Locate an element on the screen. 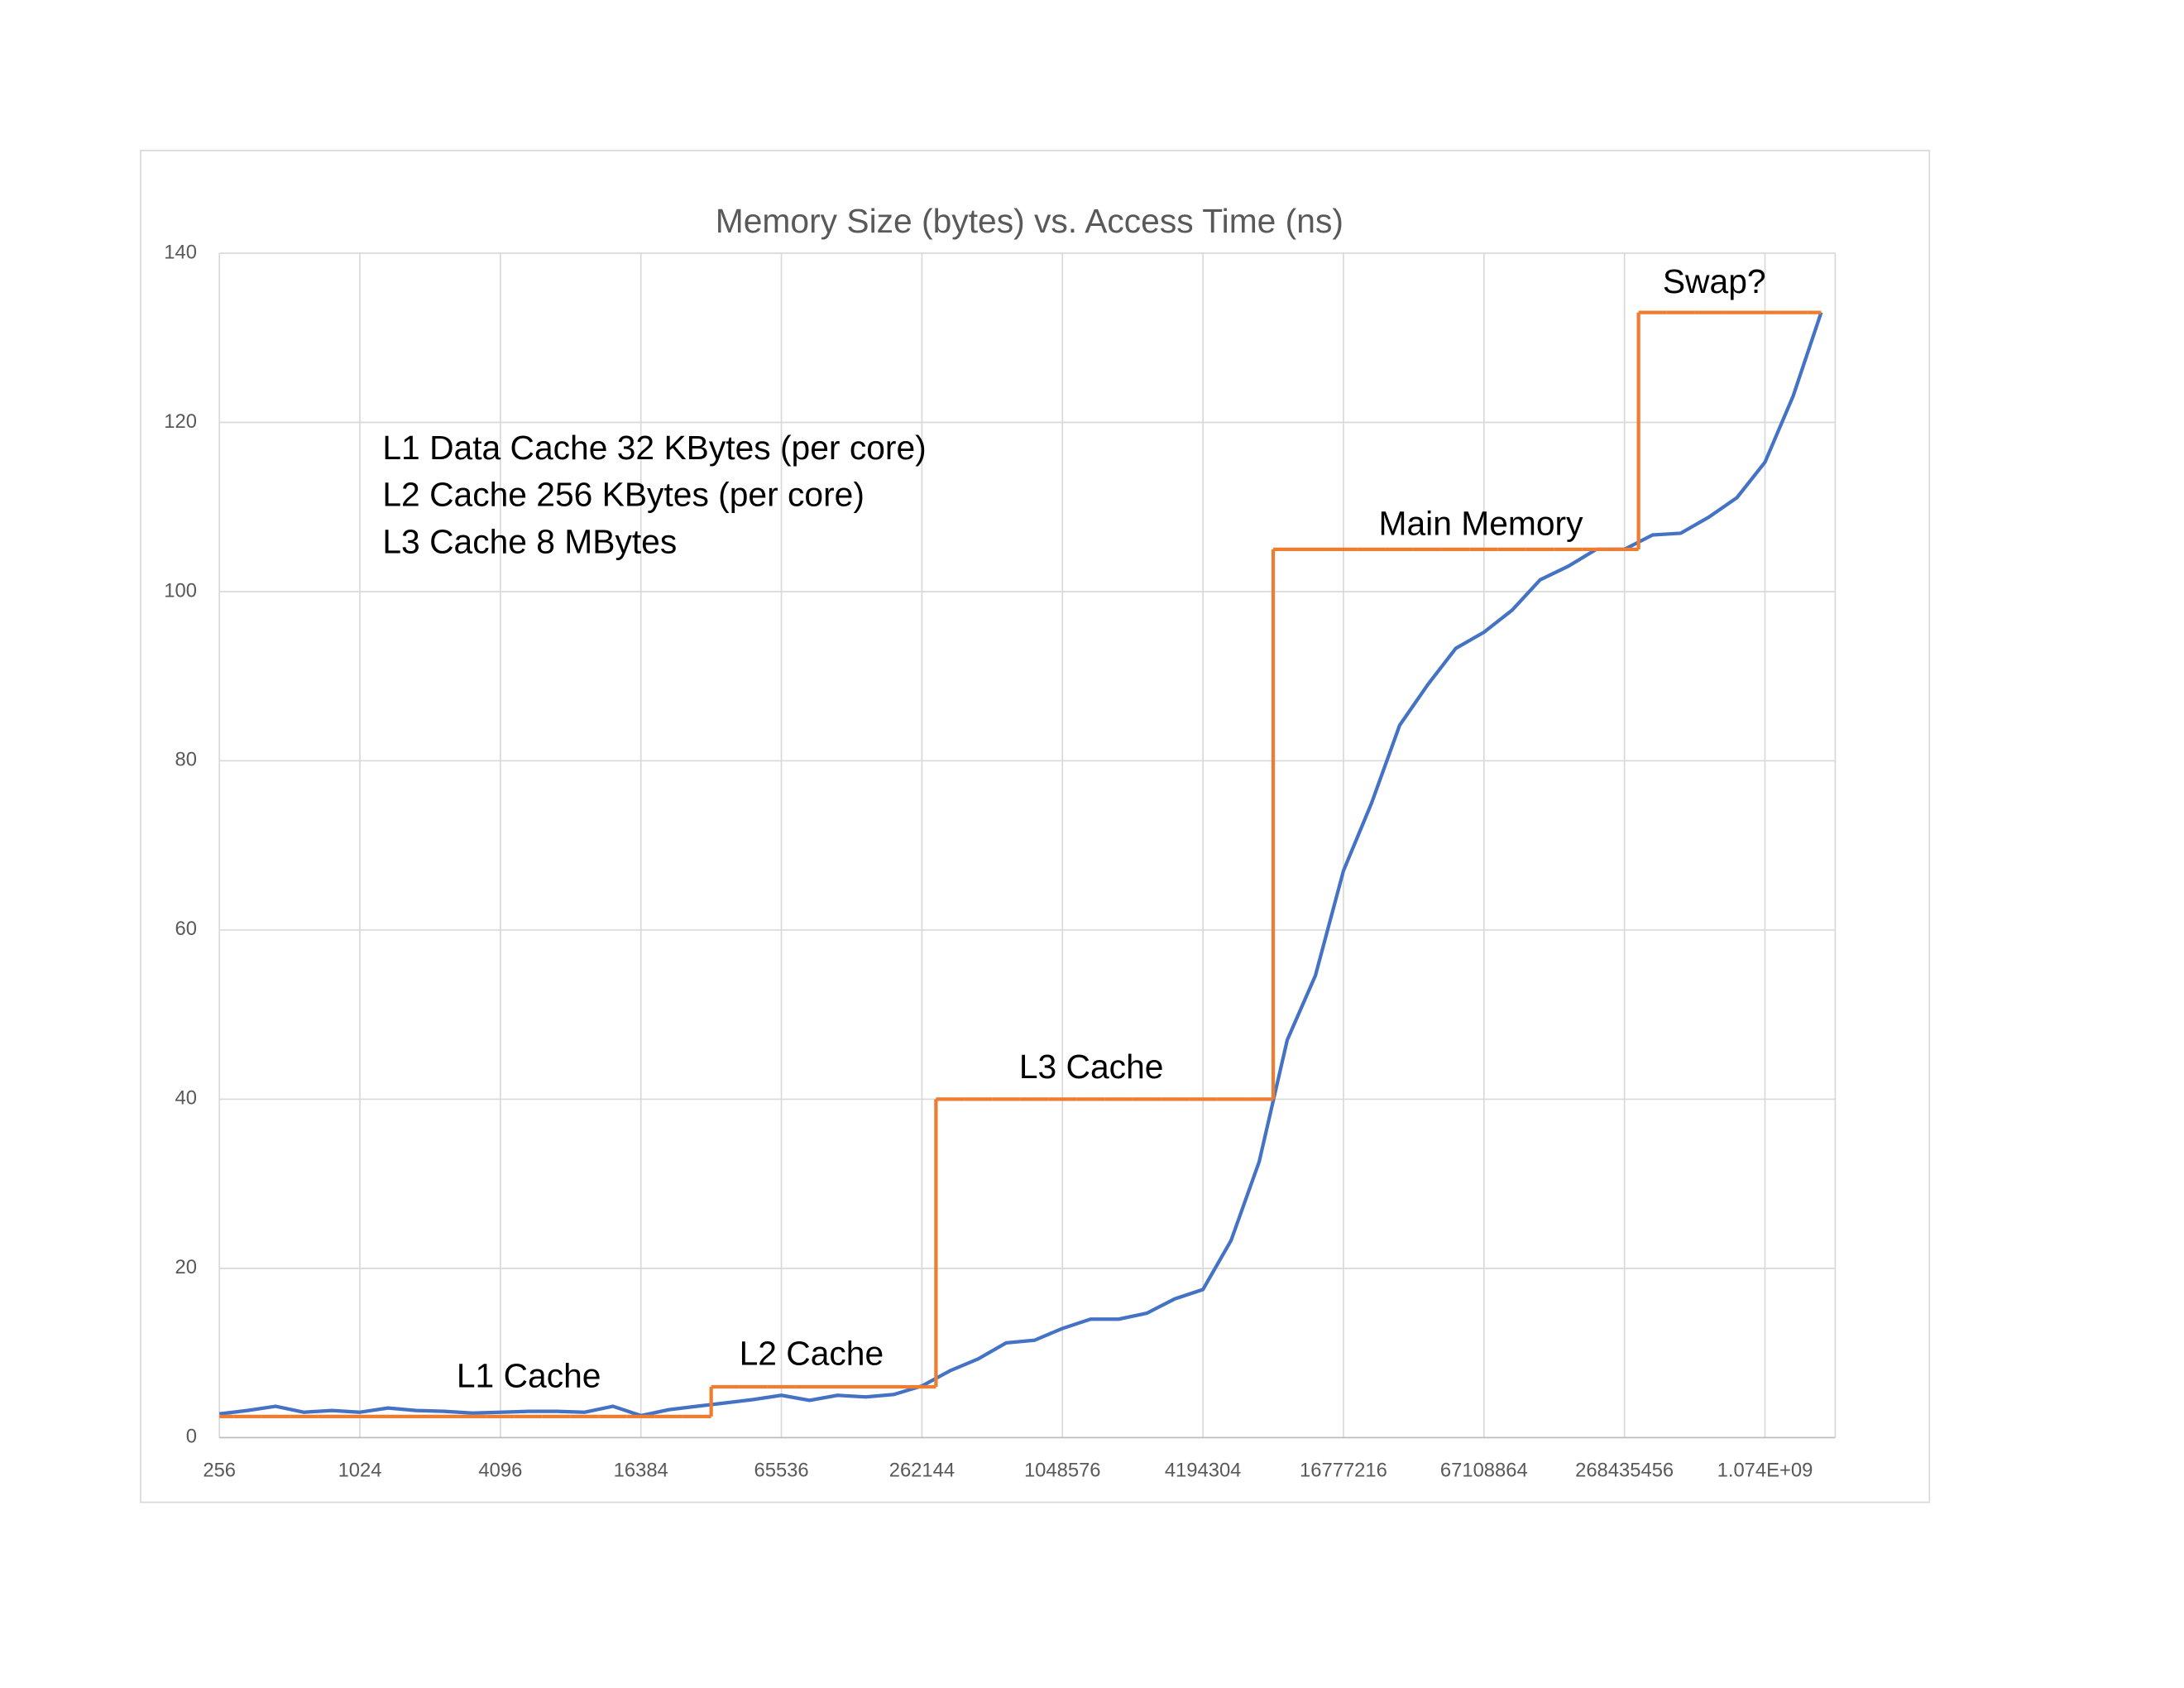 This screenshot has width=2184, height=1688. note: L3 Cache 8 MBytes is located at coordinates (529, 542).